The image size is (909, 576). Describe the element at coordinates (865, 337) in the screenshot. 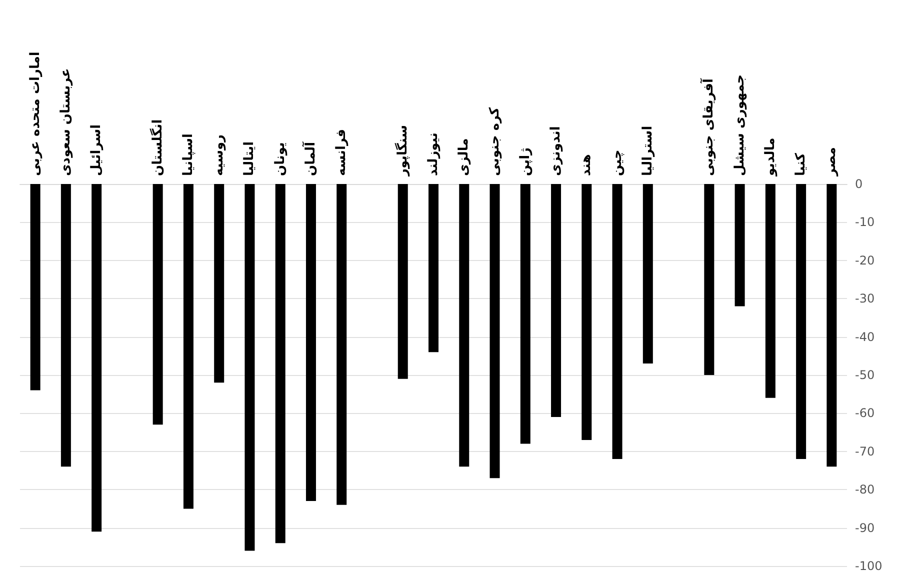

I see `y-tick-label: -40` at that location.